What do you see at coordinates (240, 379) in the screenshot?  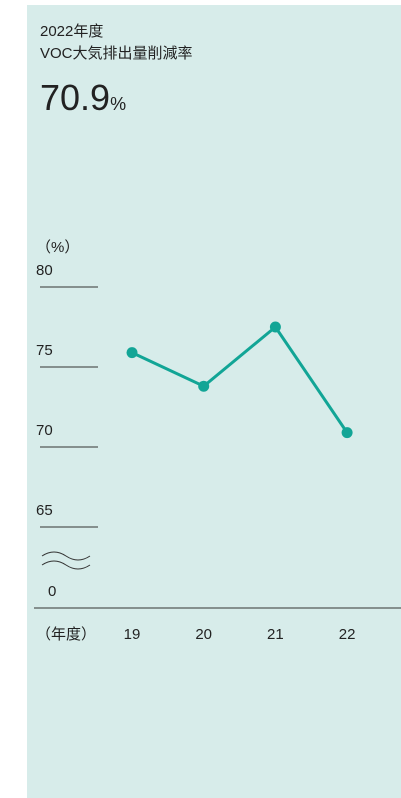 I see `line` at bounding box center [240, 379].